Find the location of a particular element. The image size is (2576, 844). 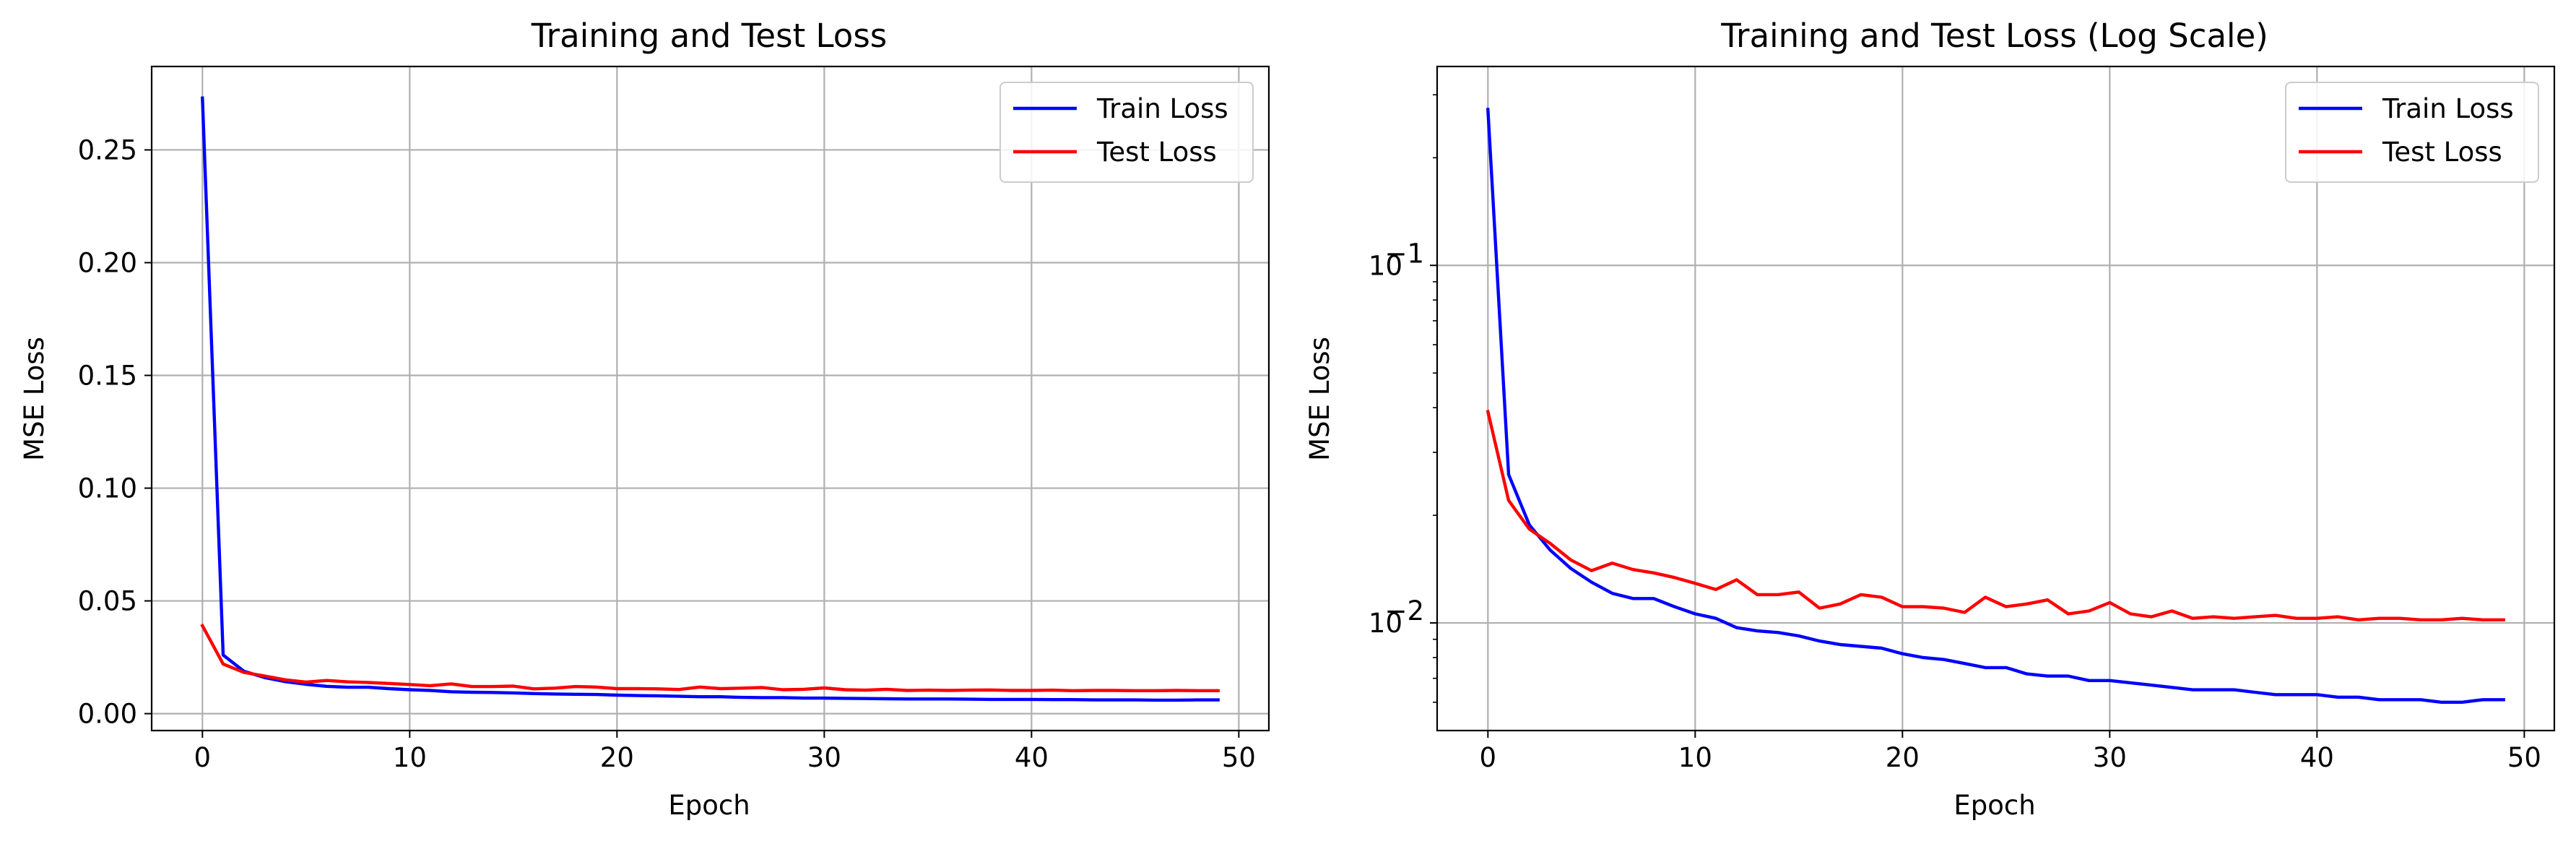

y-tick-exponent: −1 is located at coordinates (1404, 253).